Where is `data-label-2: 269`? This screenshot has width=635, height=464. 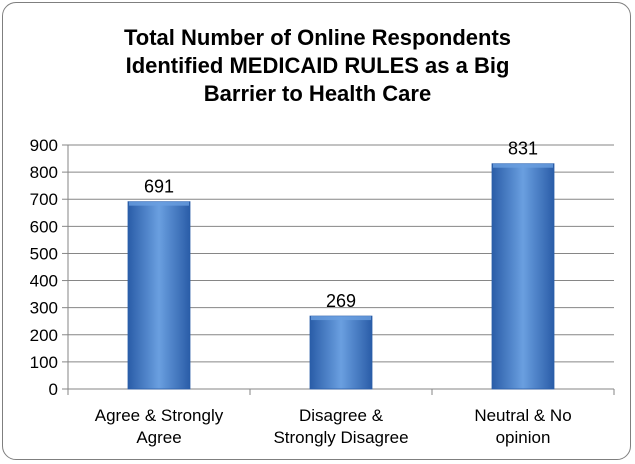
data-label-2: 269 is located at coordinates (341, 301).